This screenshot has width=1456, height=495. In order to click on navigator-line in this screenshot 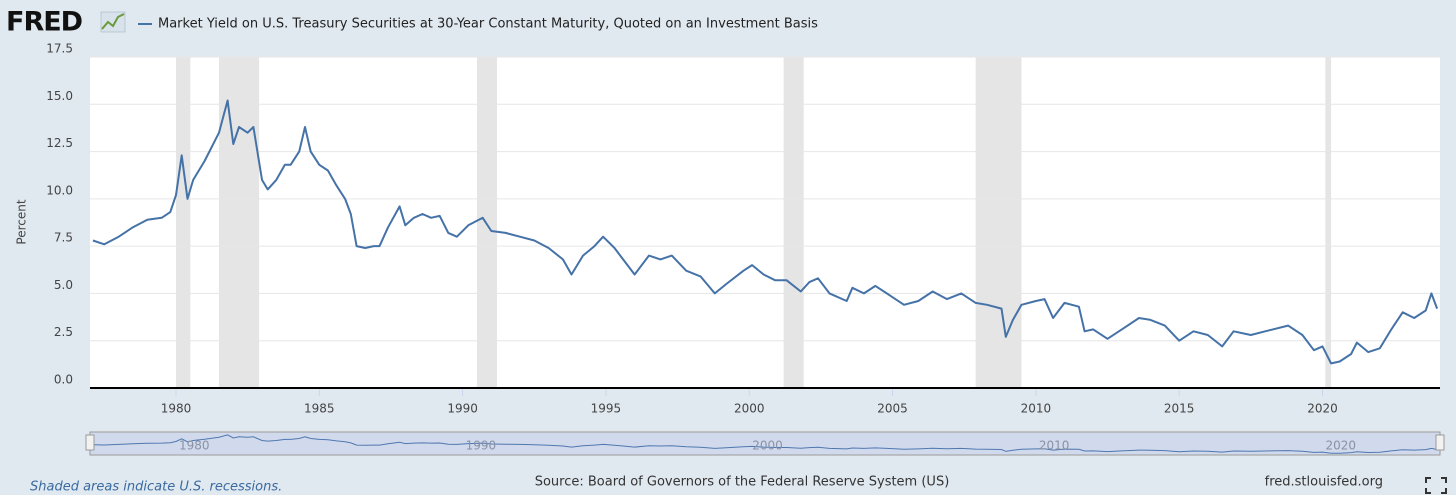, I will do `click(765, 444)`.